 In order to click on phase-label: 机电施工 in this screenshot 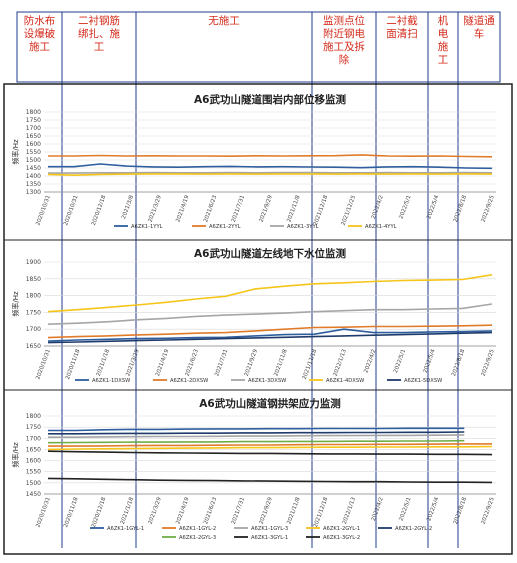, I will do `click(443, 40)`.